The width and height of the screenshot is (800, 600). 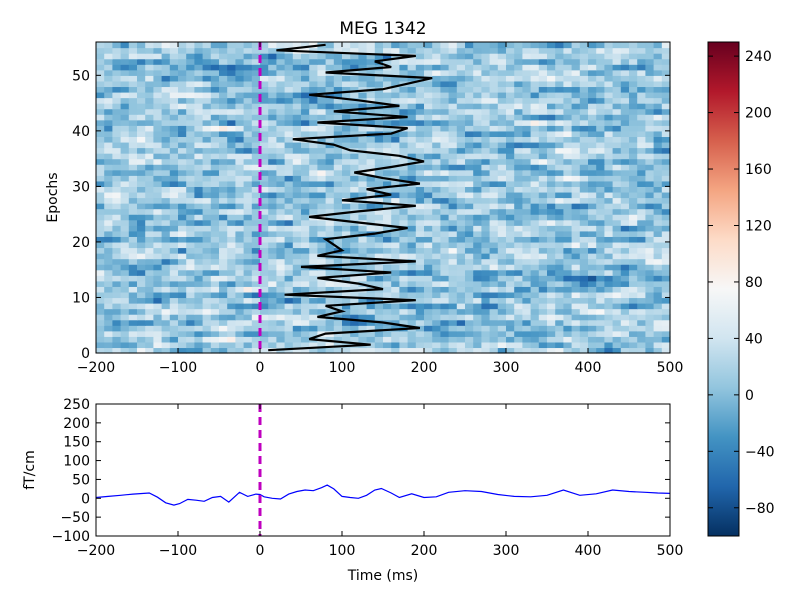 What do you see at coordinates (350, 197) in the screenshot?
I see `latency-overlay-line` at bounding box center [350, 197].